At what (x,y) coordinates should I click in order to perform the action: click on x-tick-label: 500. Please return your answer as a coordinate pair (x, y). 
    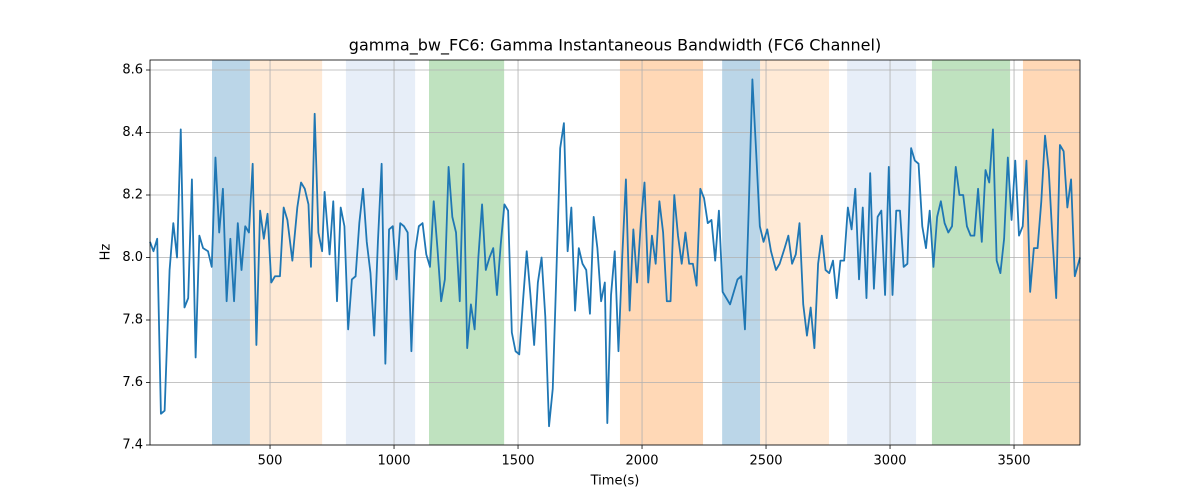
    Looking at the image, I should click on (270, 461).